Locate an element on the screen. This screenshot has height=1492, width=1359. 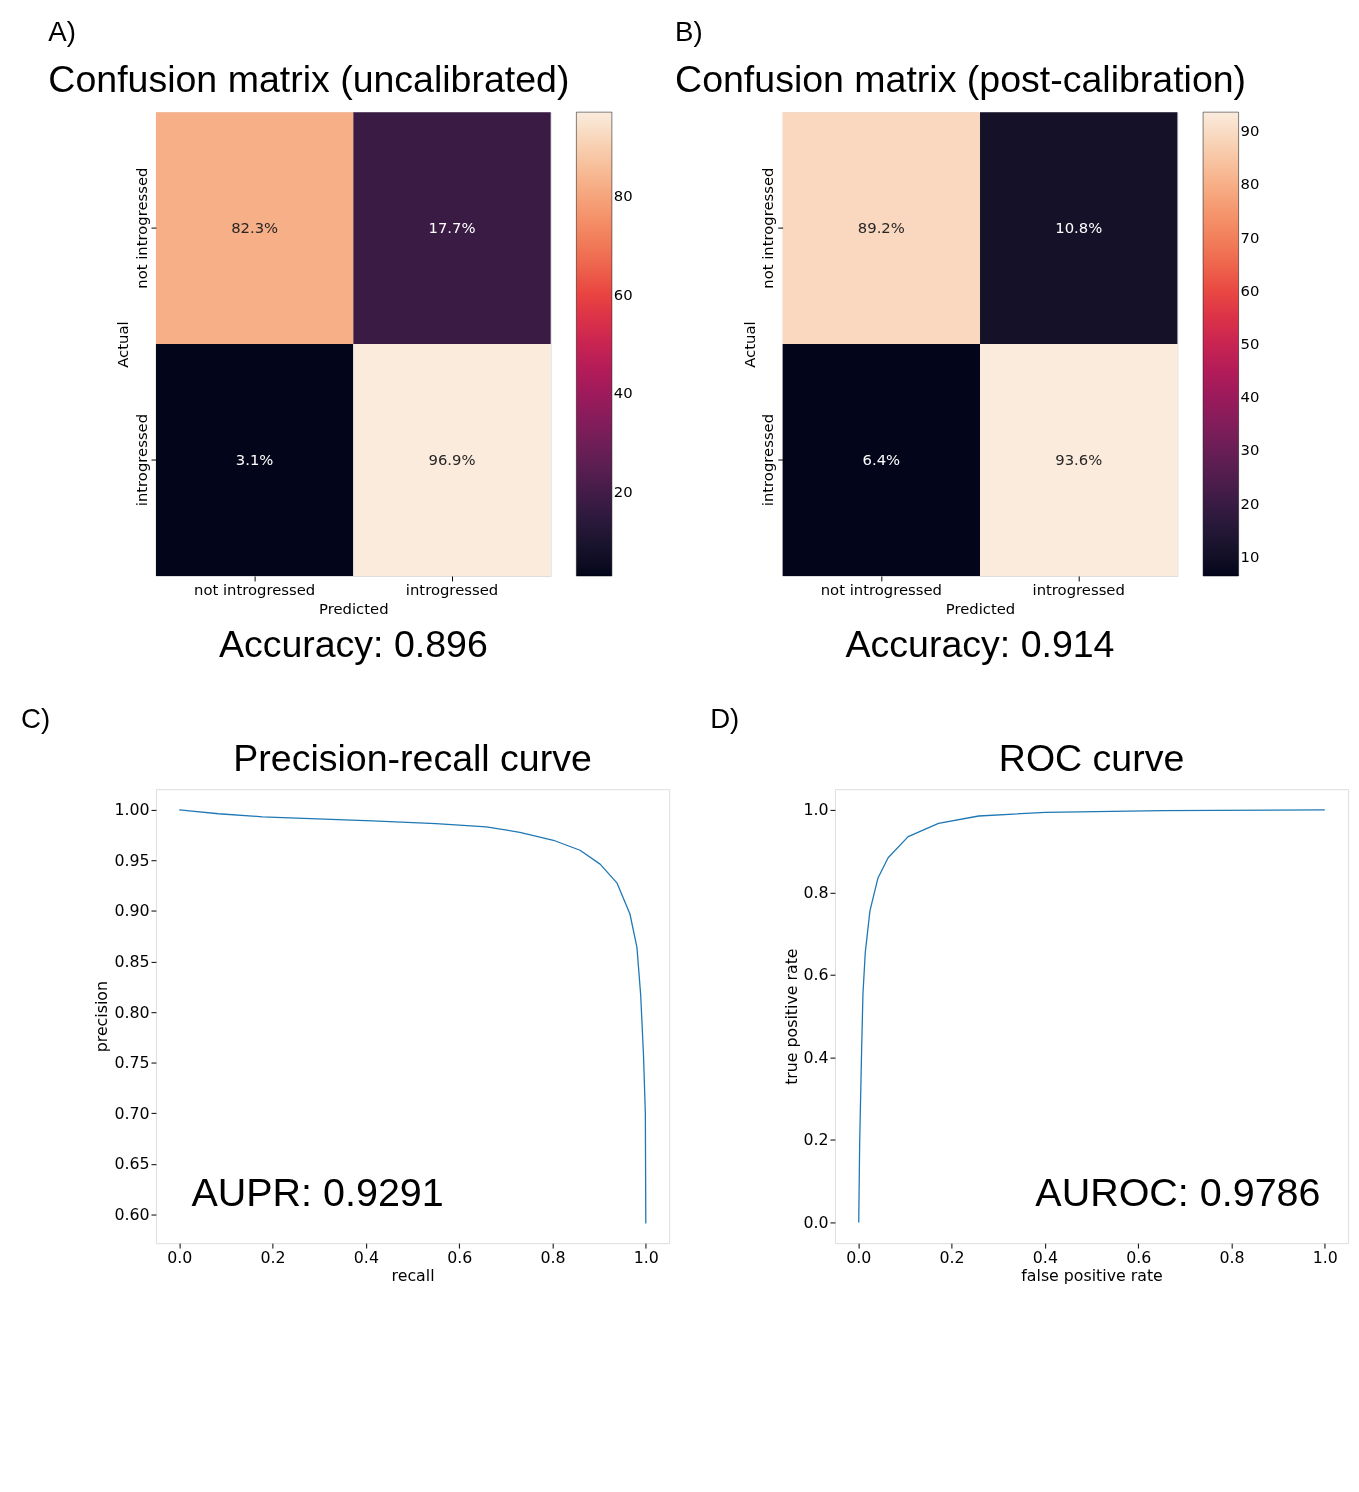
data-label: 96.9% is located at coordinates (452, 459).